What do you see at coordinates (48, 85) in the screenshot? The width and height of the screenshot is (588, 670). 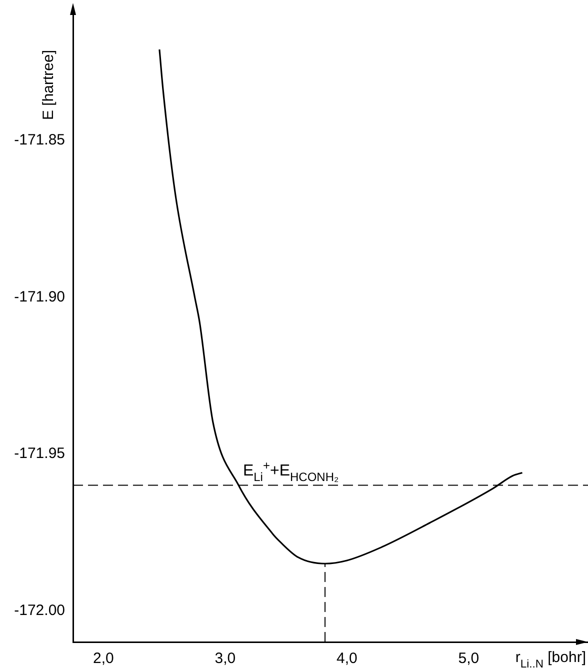 I see `y-axis-title: E [hartree]` at bounding box center [48, 85].